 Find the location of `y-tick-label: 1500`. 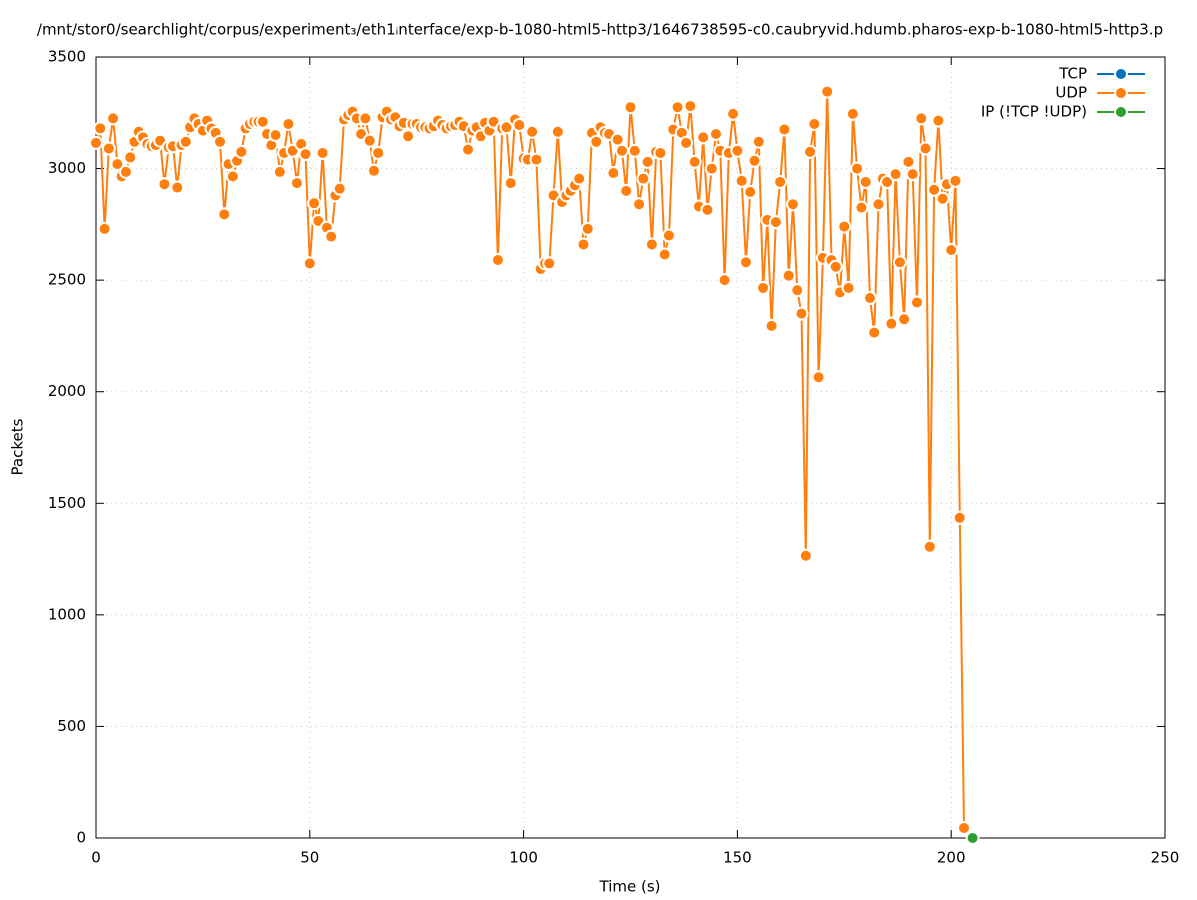

y-tick-label: 1500 is located at coordinates (67, 503).